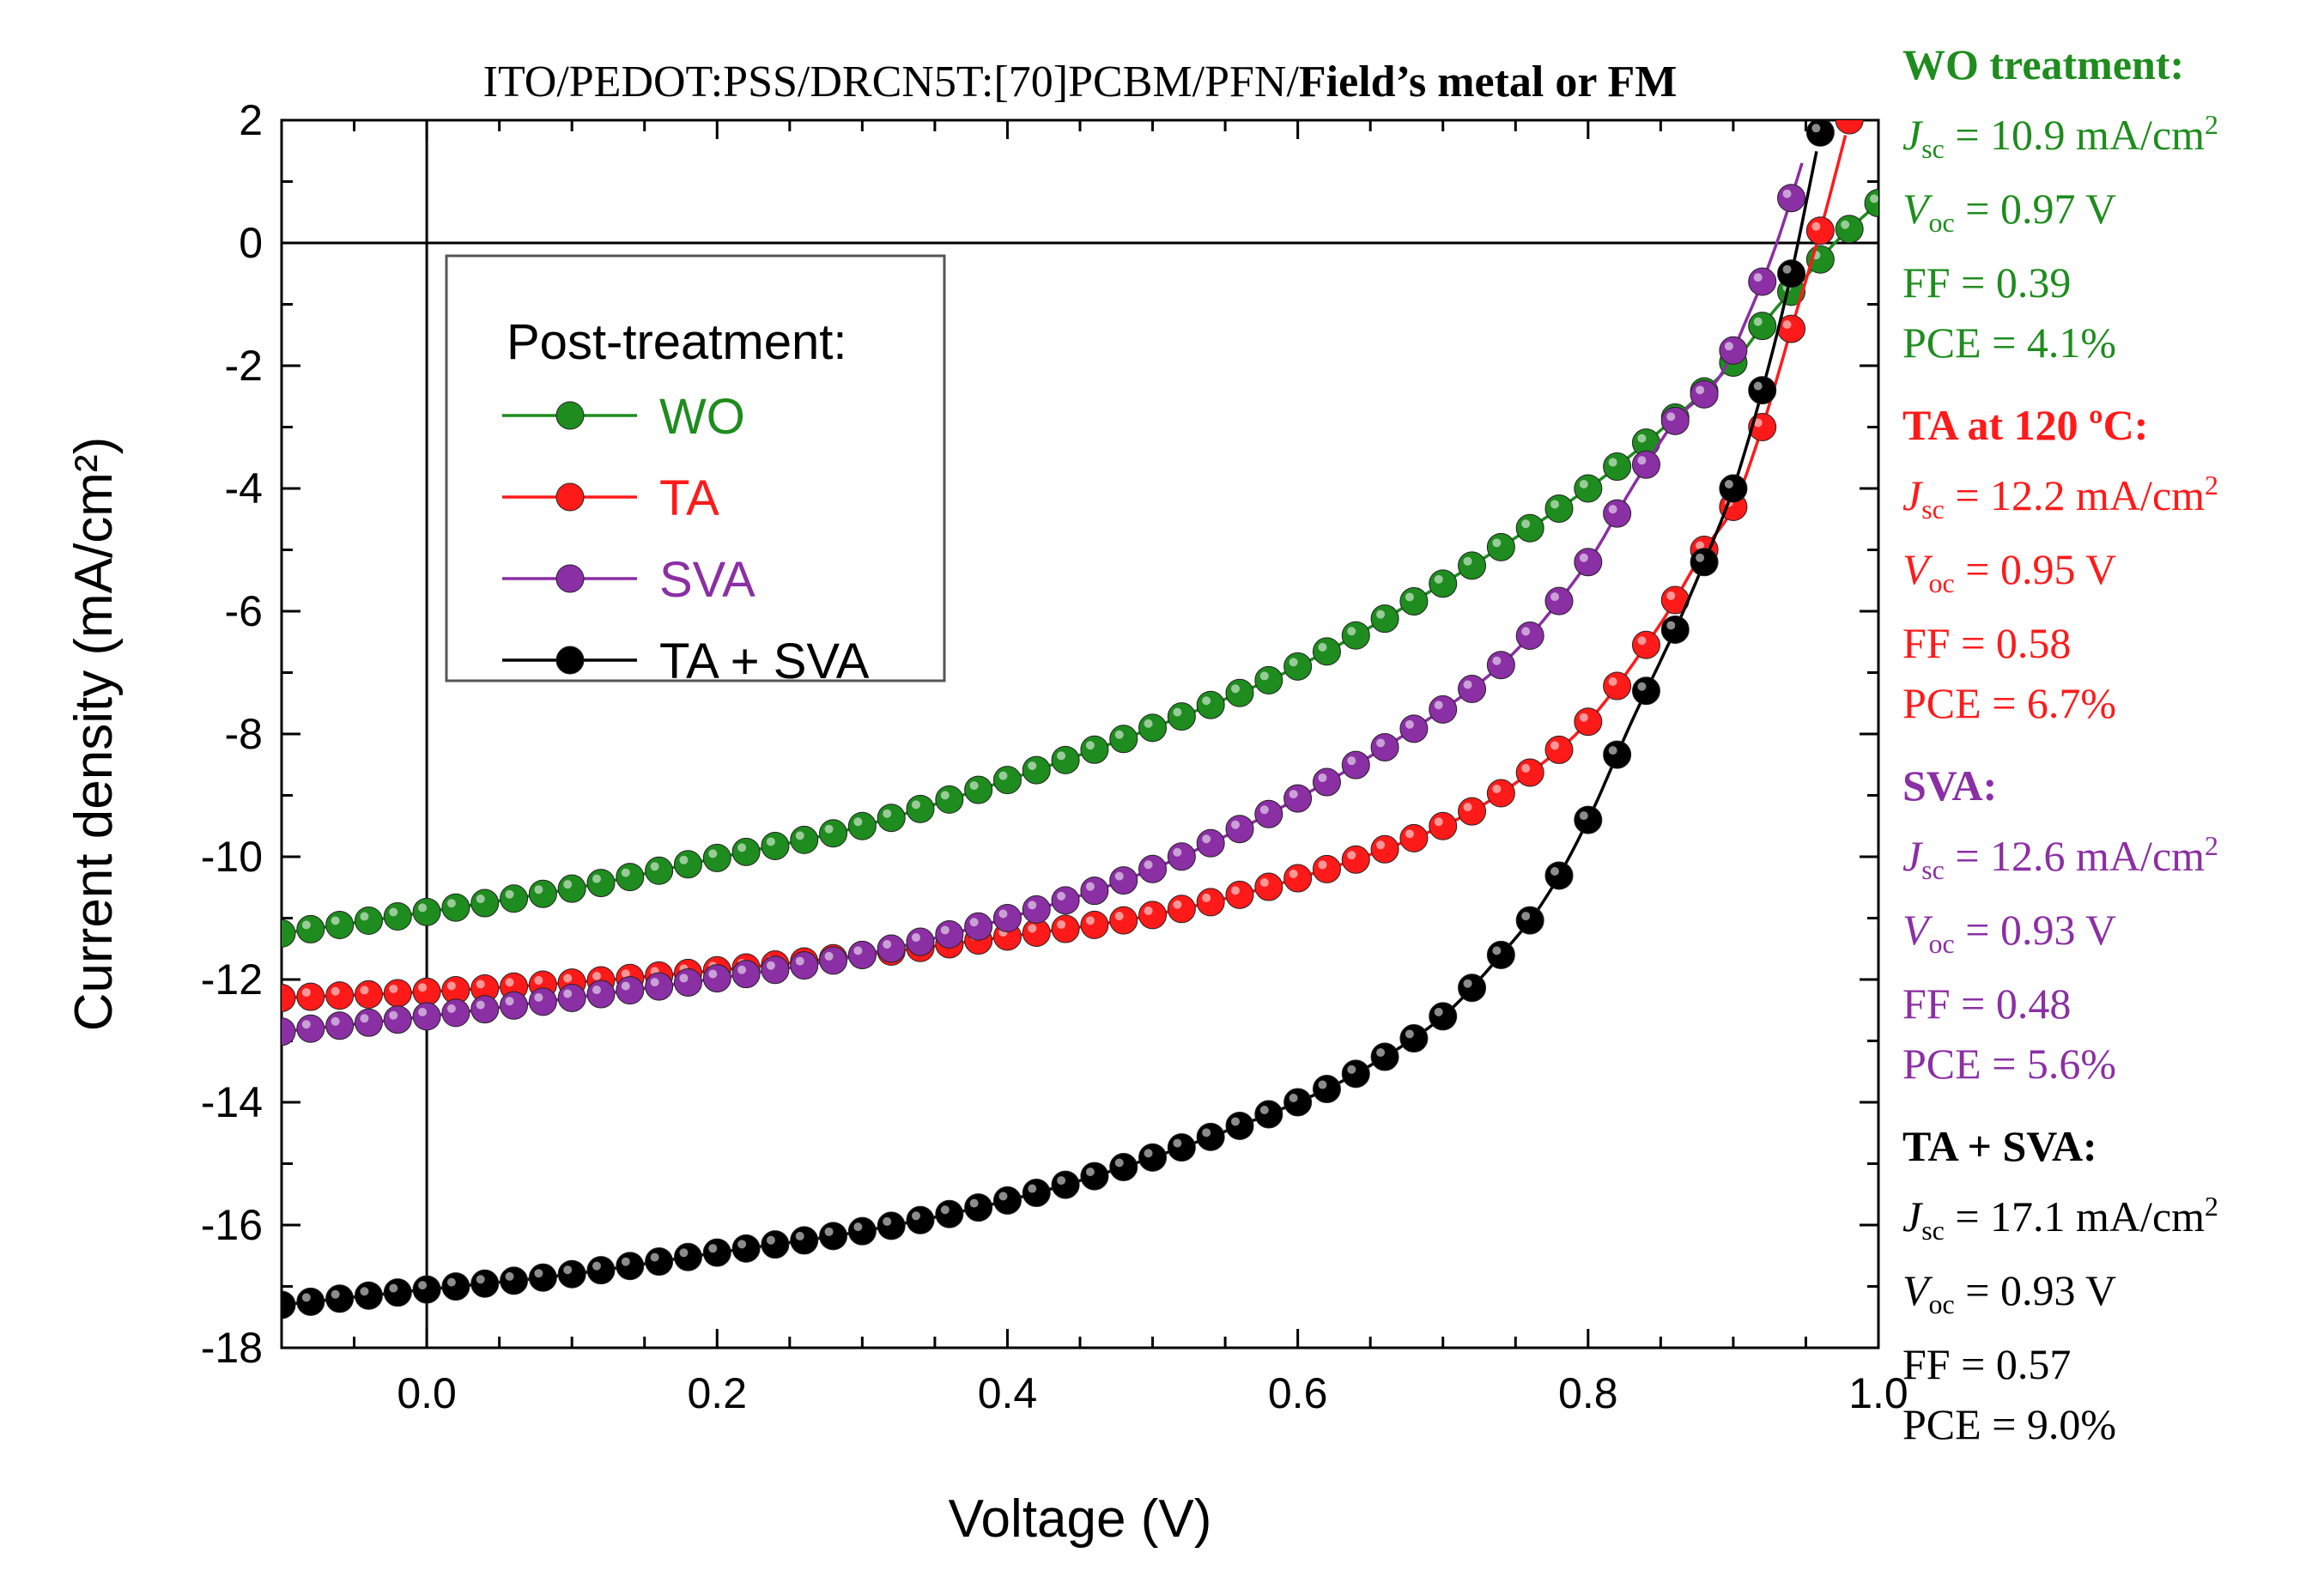  What do you see at coordinates (892, 82) in the screenshot?
I see `chart-title-normal: ITO/PEDOT:PSS/DRCN5T:[70]PCBM/PFN/` at bounding box center [892, 82].